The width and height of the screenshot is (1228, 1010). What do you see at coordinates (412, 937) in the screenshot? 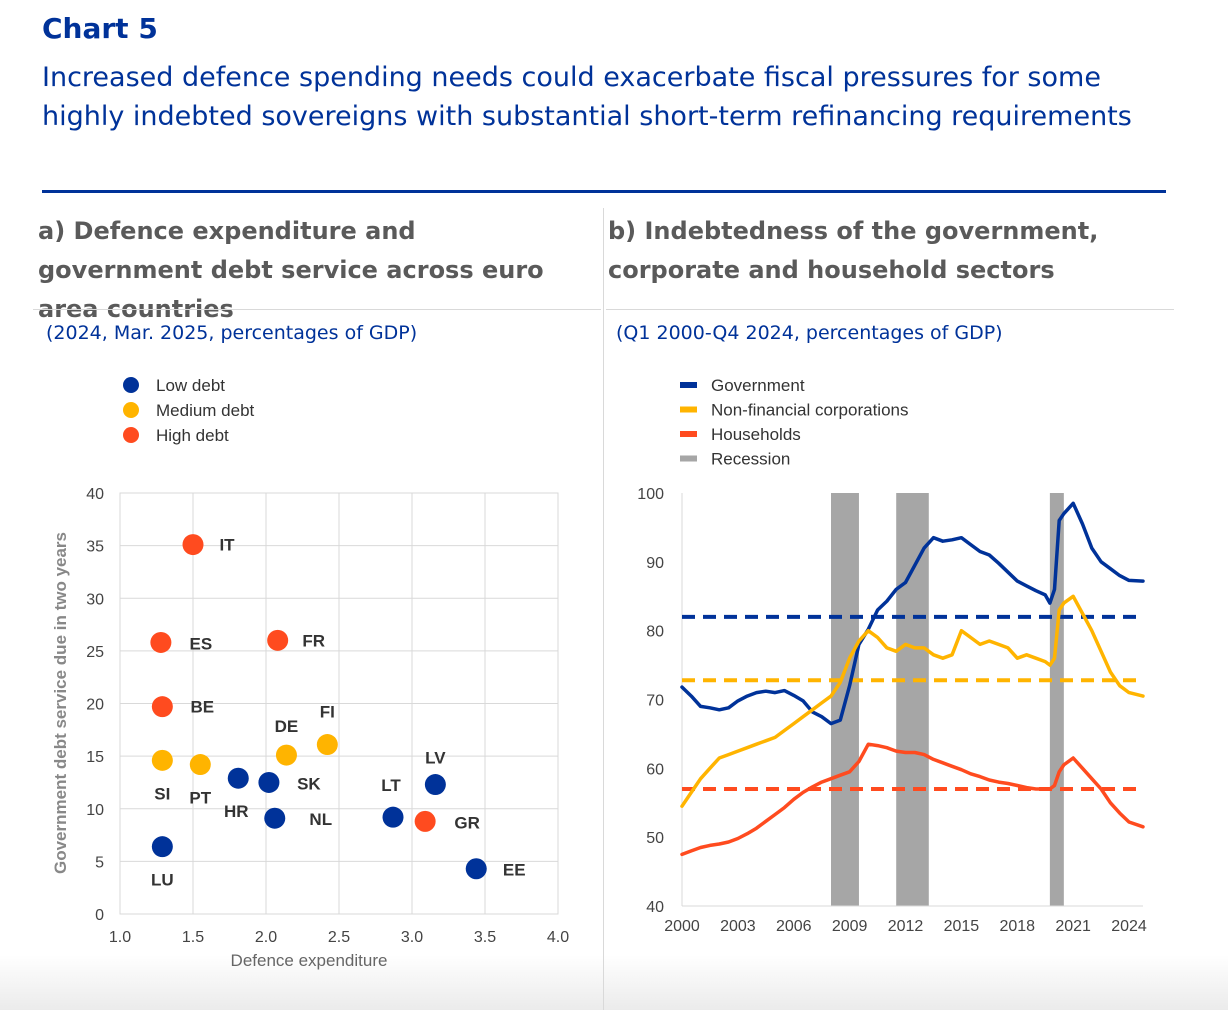
I see `scatter-x-tick-label: 3.0` at bounding box center [412, 937].